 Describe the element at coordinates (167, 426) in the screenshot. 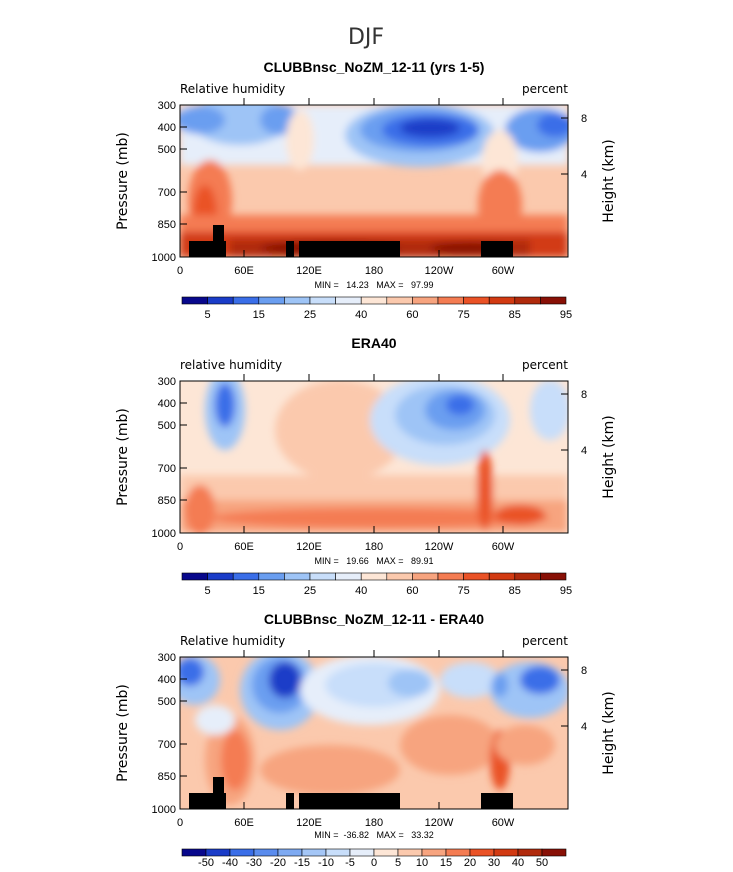

I see `panel-2-ytick: 500` at that location.